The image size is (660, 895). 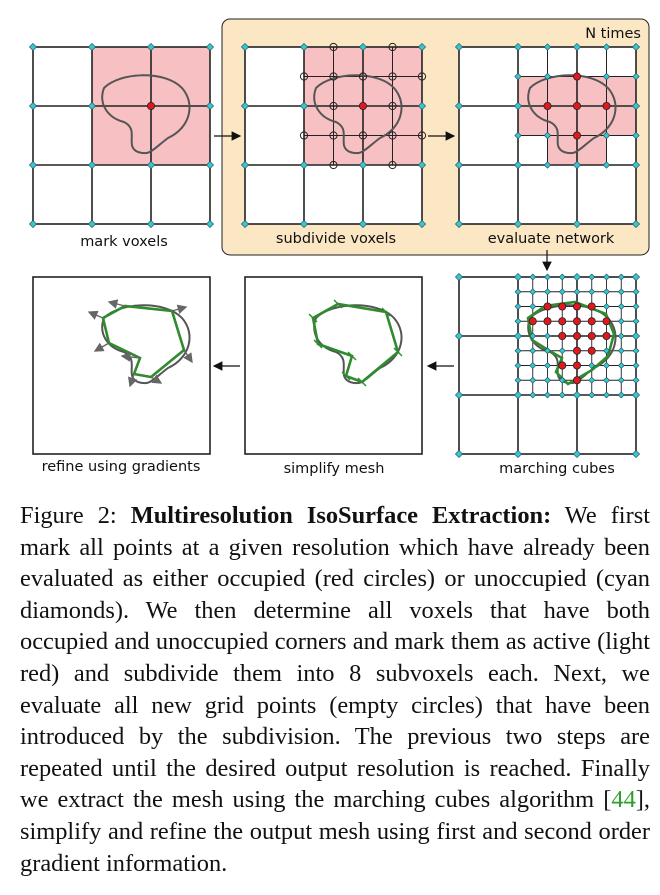 I want to click on label-simplify-mesh: simplify mesh, so click(x=334, y=469).